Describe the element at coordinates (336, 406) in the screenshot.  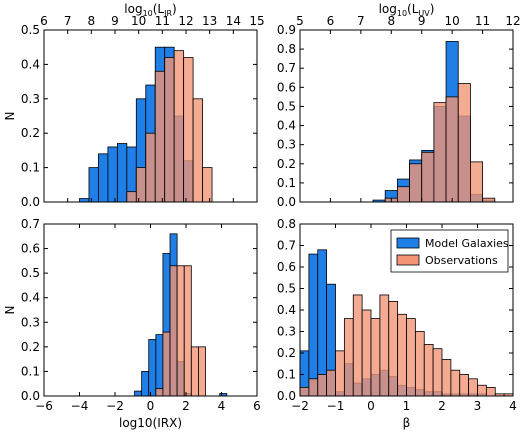
I see `x-tick-label: −1` at that location.